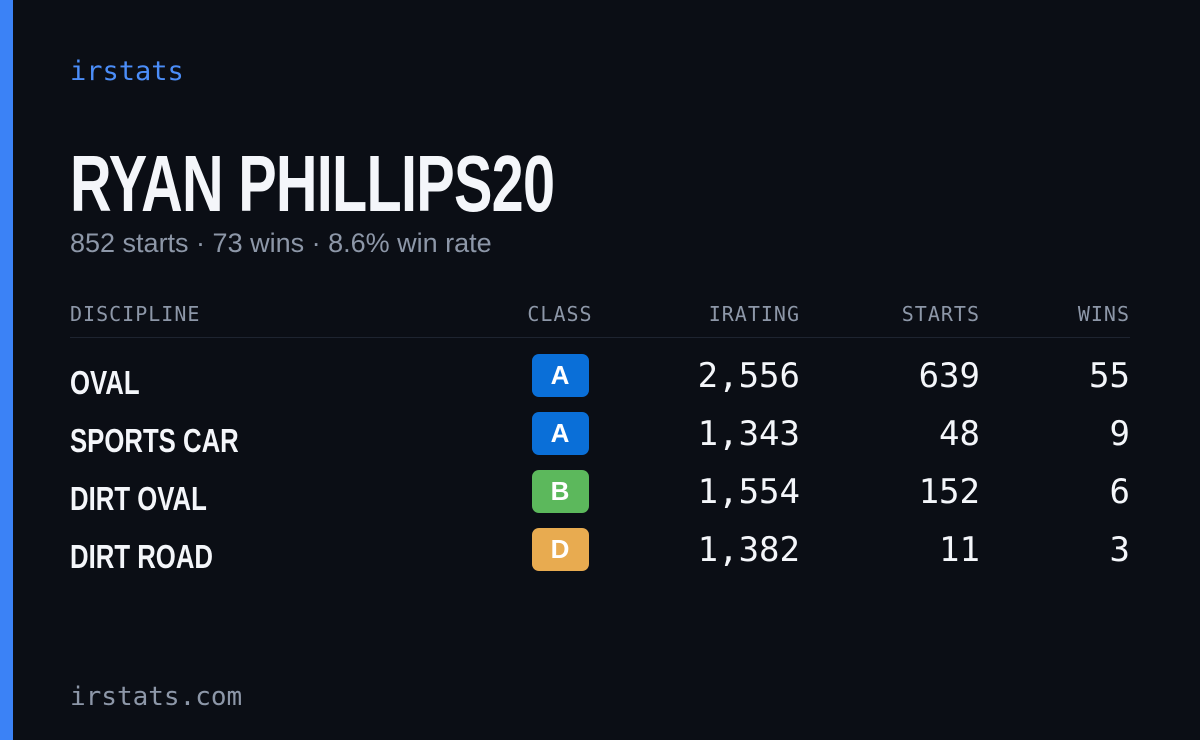 This screenshot has width=1200, height=740. Describe the element at coordinates (748, 434) in the screenshot. I see `irating: 1,343` at that location.